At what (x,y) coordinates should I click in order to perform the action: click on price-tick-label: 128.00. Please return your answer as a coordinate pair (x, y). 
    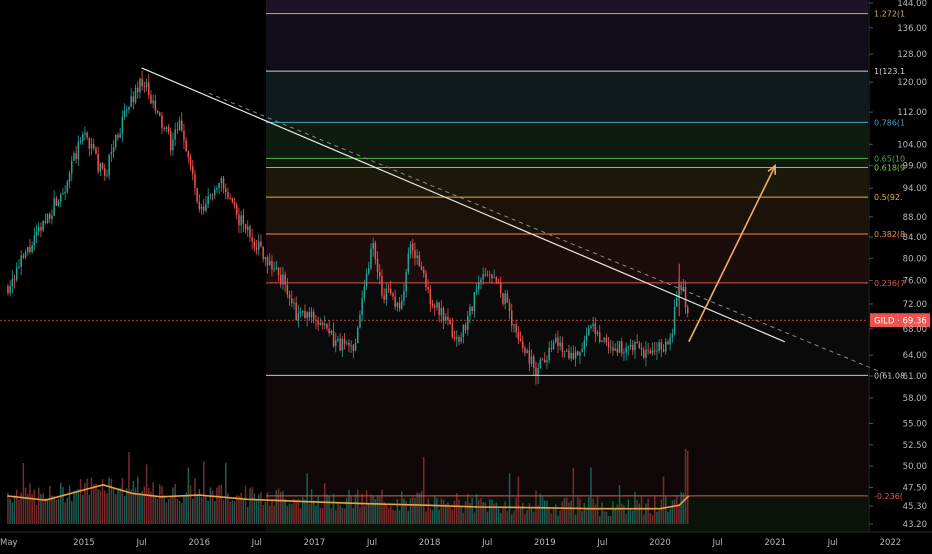
    Looking at the image, I should click on (912, 55).